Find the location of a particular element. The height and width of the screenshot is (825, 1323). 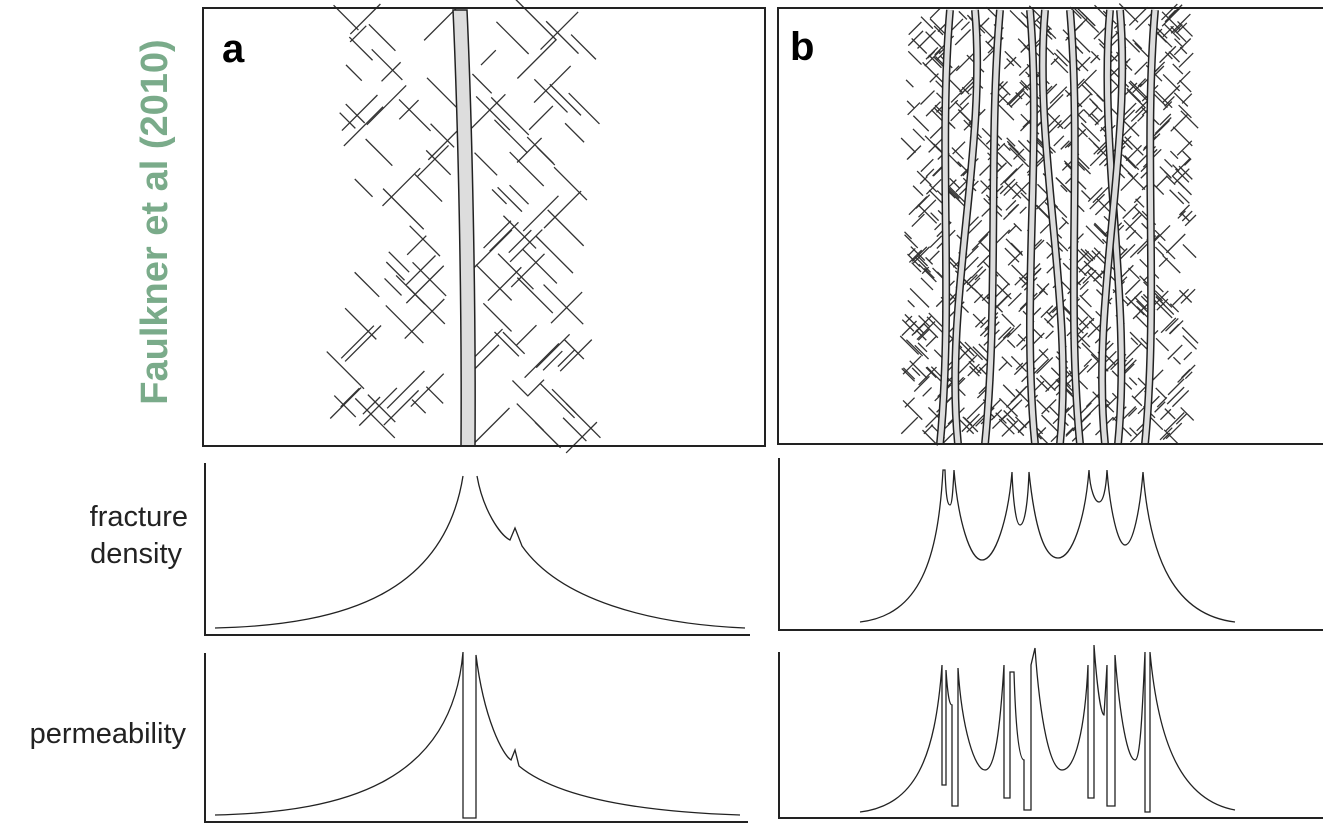

fault-core-a is located at coordinates (464, 228).